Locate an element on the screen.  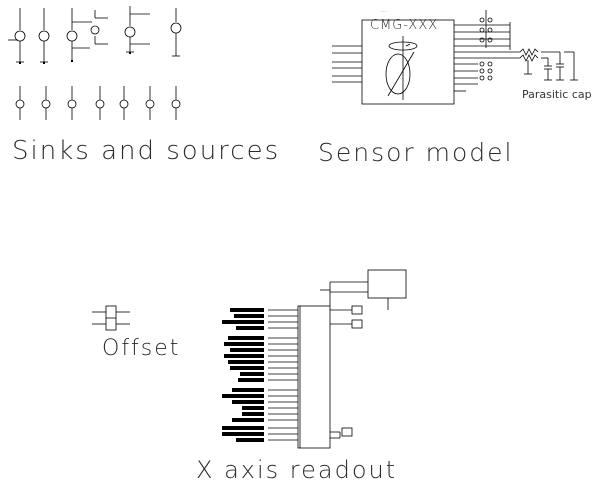
label-sinks-and-sources: Sinks and sources is located at coordinates (146, 151).